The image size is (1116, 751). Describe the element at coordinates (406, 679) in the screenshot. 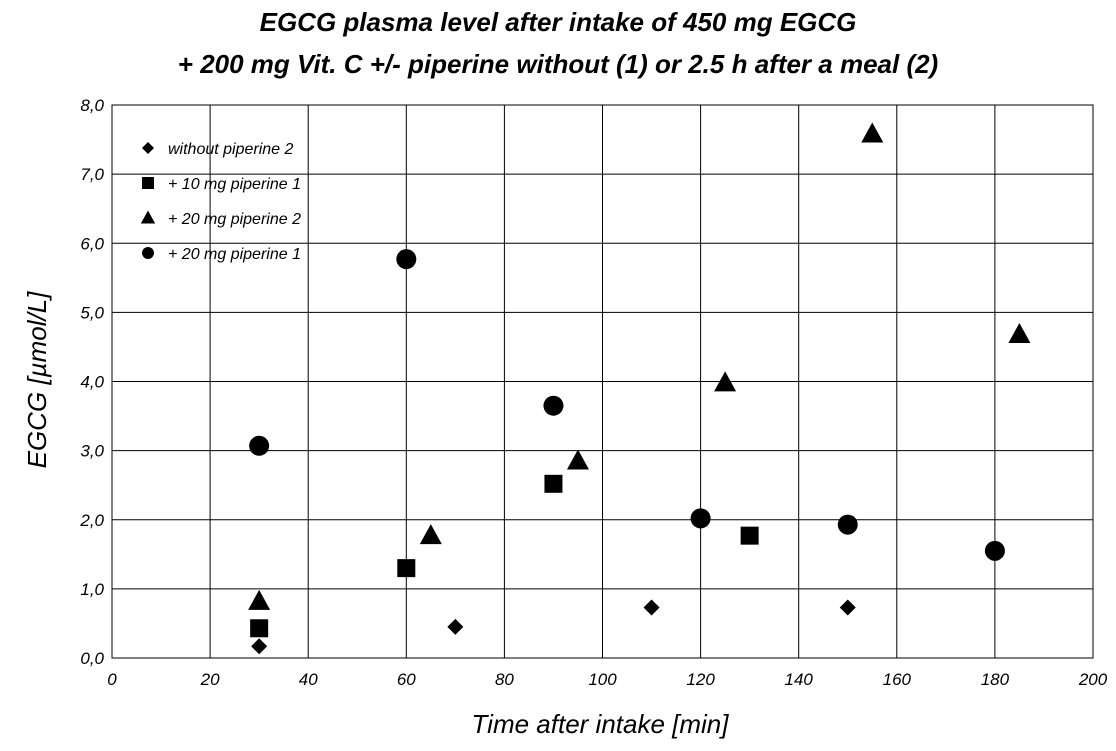

I see `x-tick-label: 60` at that location.